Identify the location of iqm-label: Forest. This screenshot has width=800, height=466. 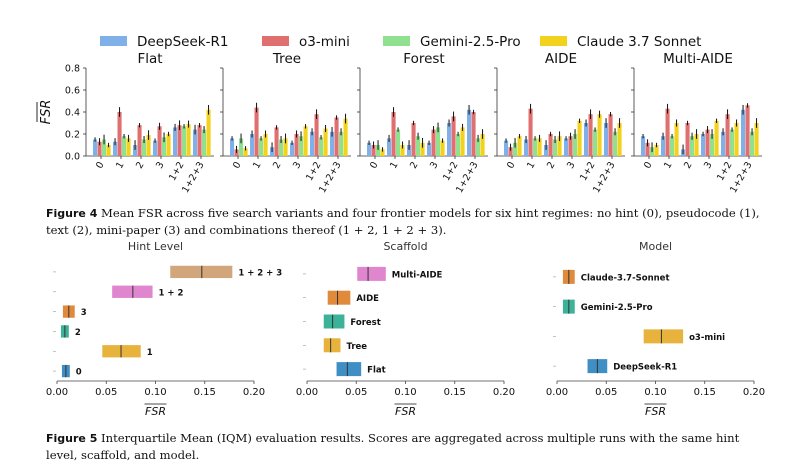
(365, 323).